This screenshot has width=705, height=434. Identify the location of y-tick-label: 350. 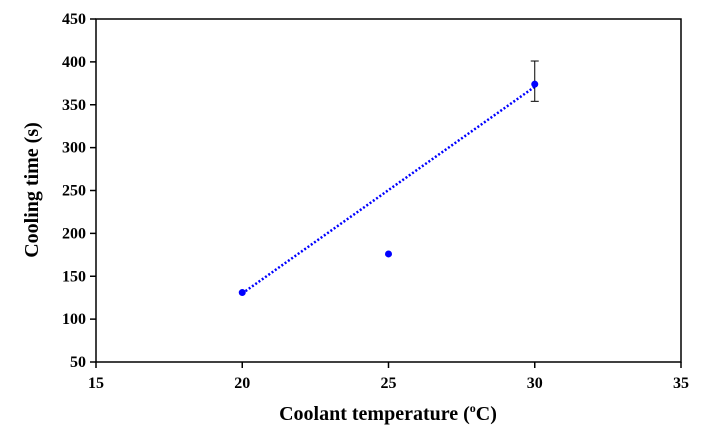
(74, 105).